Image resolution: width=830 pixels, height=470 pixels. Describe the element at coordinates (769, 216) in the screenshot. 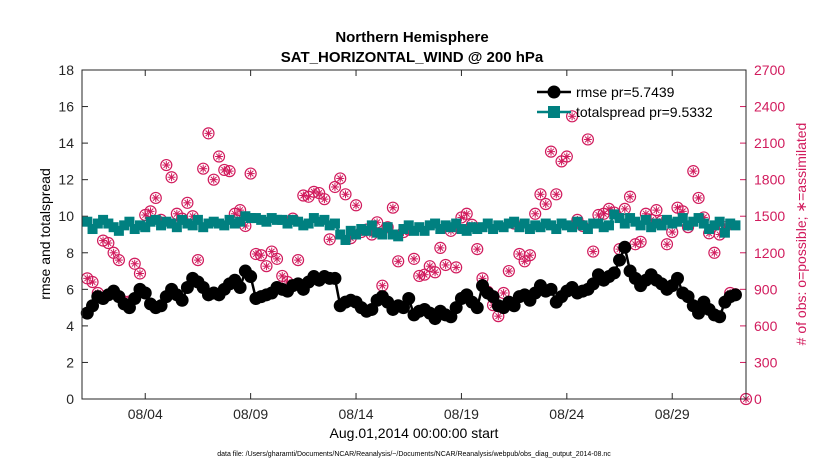

I see `y-right-tick-label: 1500` at that location.